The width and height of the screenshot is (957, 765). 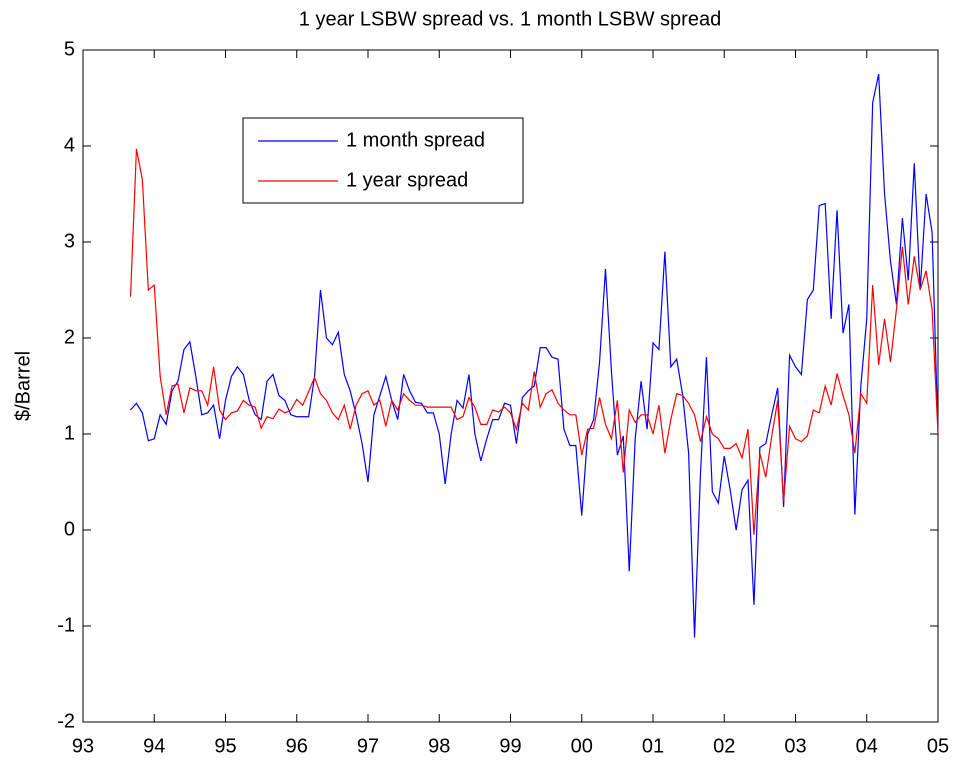 What do you see at coordinates (297, 746) in the screenshot?
I see `x-tick-label: 96` at bounding box center [297, 746].